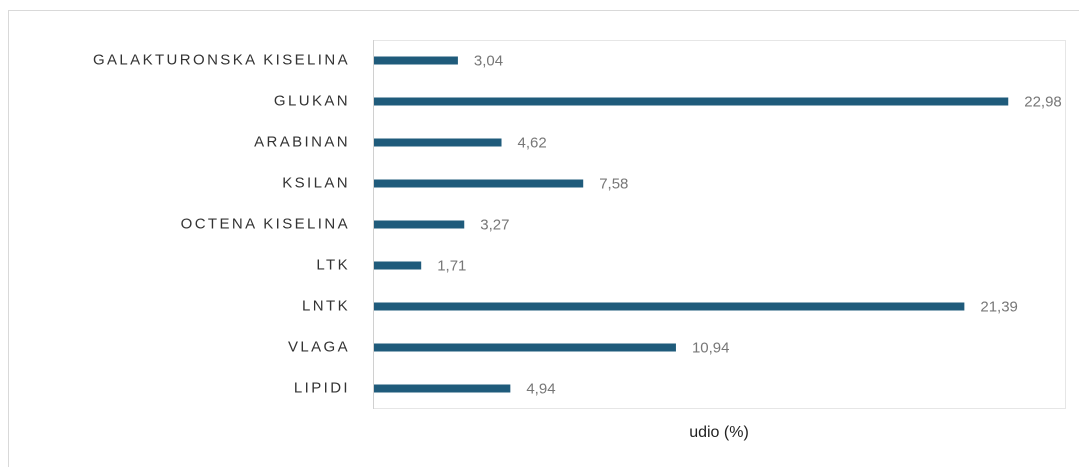  Describe the element at coordinates (333, 264) in the screenshot. I see `y-tick-label: LTK` at that location.